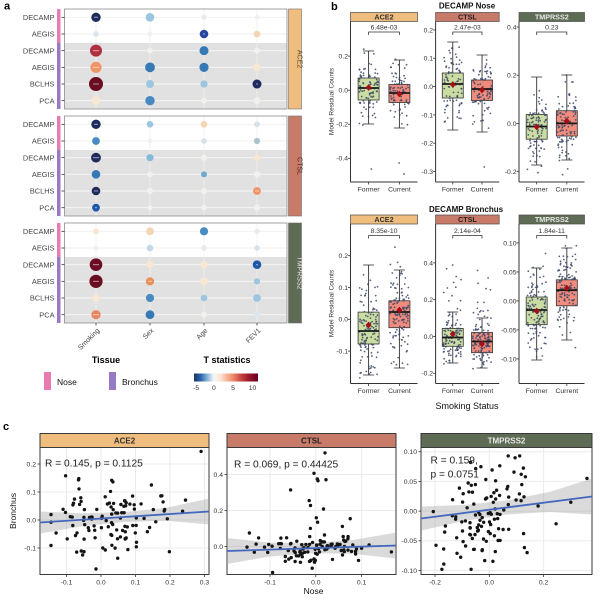 The image size is (600, 605). What do you see at coordinates (509, 243) in the screenshot?
I see `svg-text: 0.10` at bounding box center [509, 243].